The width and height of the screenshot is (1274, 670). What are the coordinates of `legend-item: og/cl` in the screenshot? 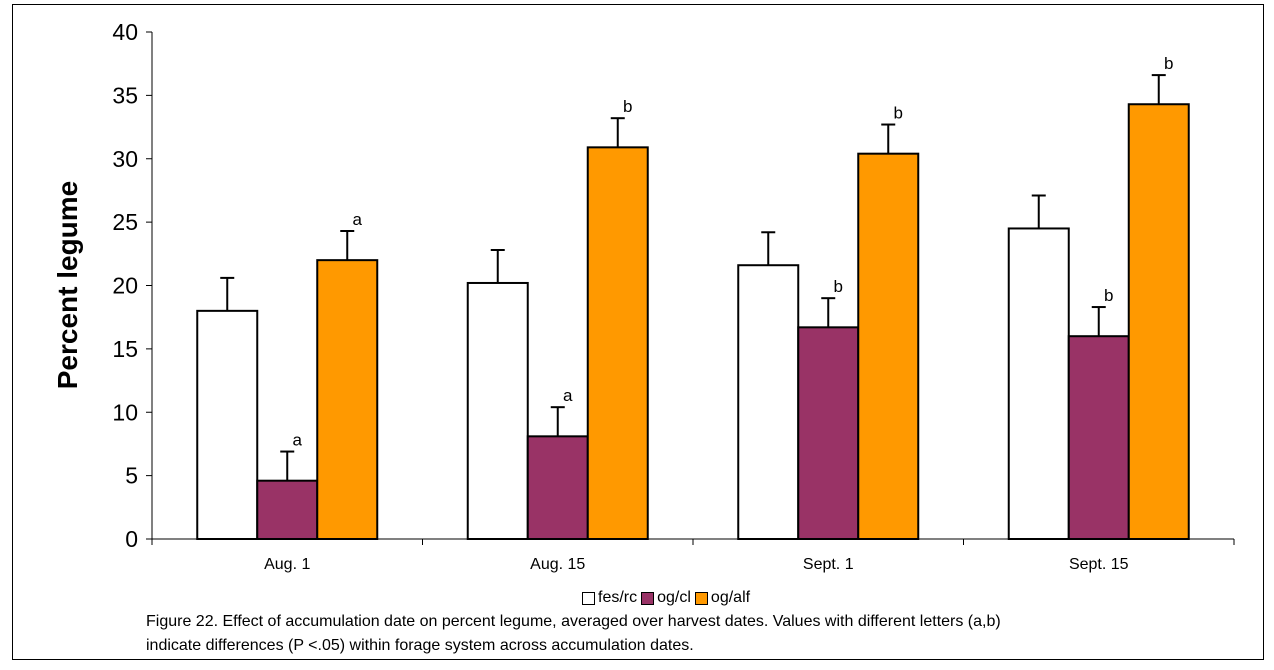 It's located at (666, 598).